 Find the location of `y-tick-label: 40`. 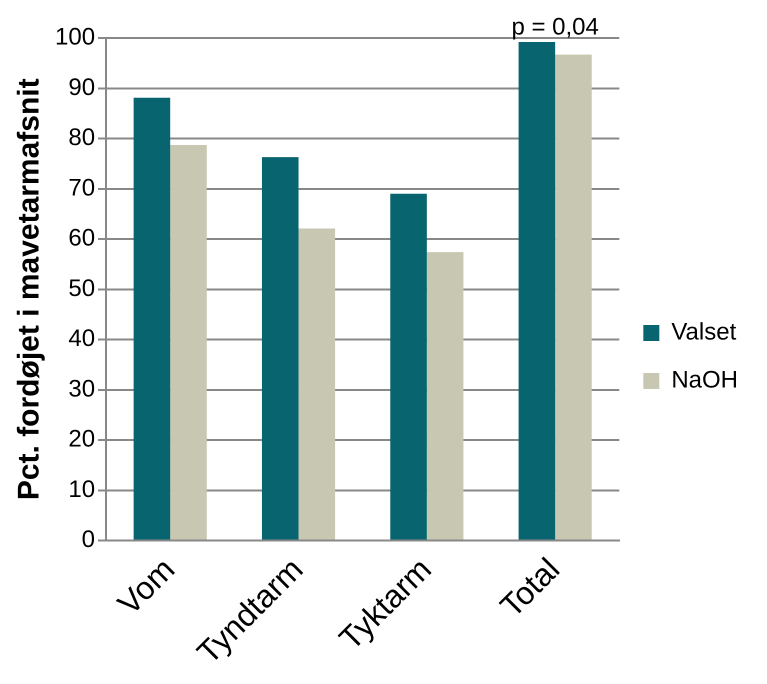

y-tick-label: 40 is located at coordinates (82, 338).